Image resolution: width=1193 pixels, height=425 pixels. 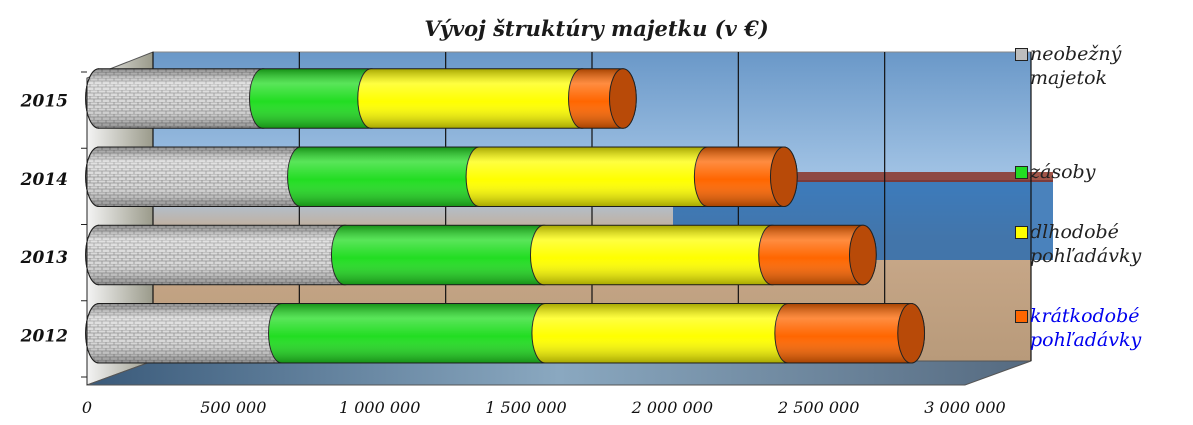 What do you see at coordinates (525, 407) in the screenshot?
I see `x-tick-label-3: 1 500 000` at bounding box center [525, 407].